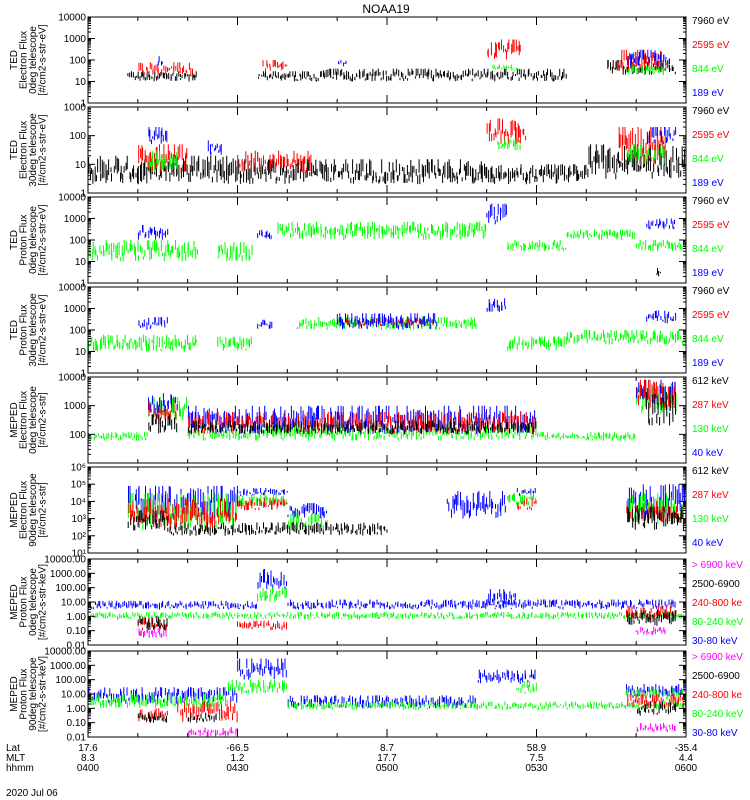 The image size is (750, 800). I want to click on y-tick-label: 10⁵, so click(78, 485).